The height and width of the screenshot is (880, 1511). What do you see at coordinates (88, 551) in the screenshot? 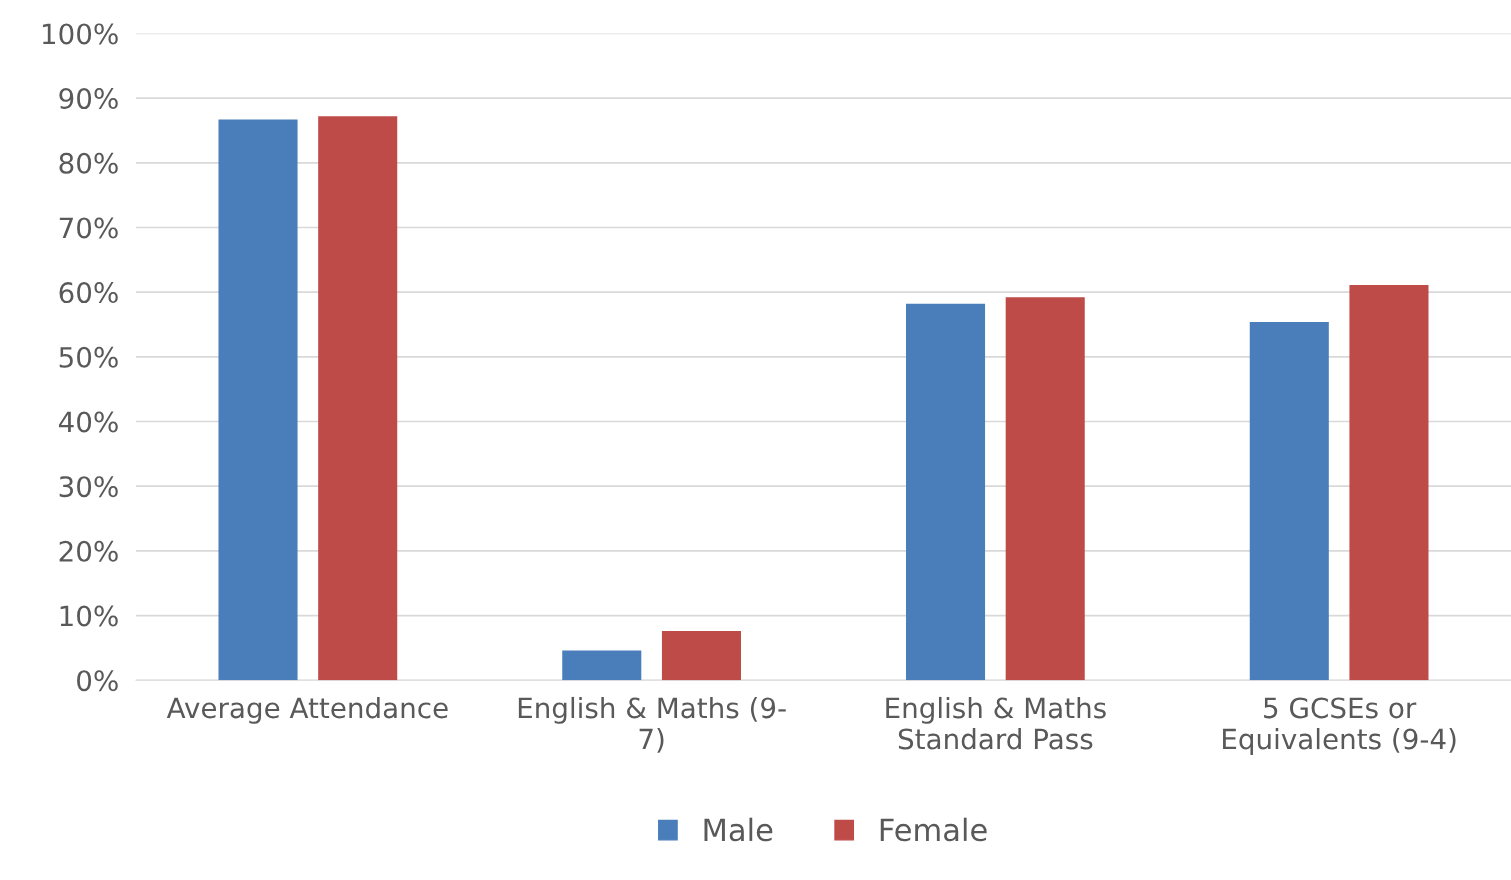
I see `y-tick-label: 20%` at bounding box center [88, 551].